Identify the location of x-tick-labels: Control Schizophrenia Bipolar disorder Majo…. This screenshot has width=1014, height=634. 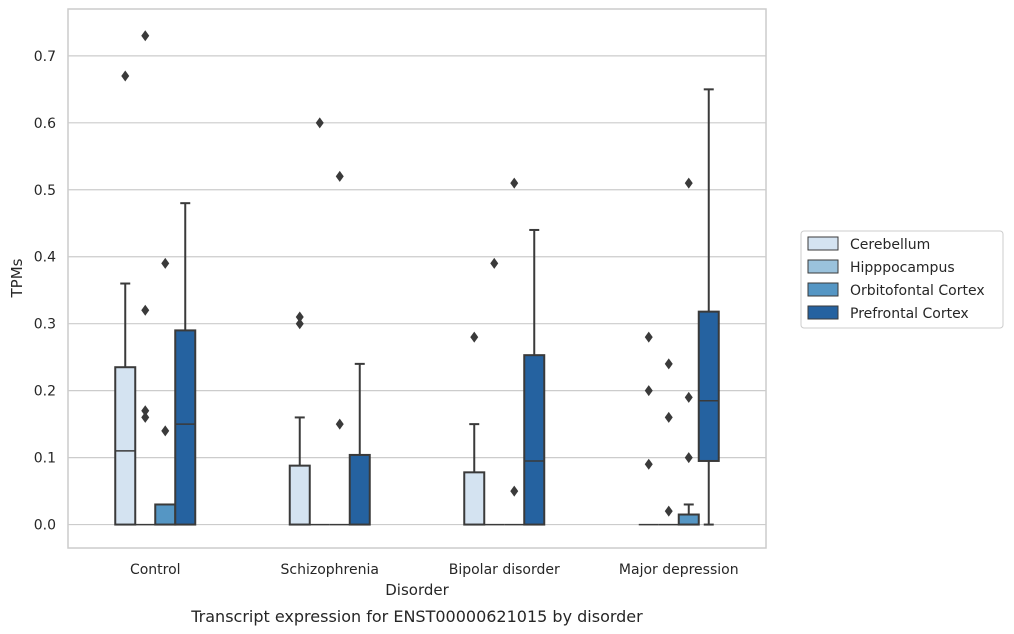
(434, 570).